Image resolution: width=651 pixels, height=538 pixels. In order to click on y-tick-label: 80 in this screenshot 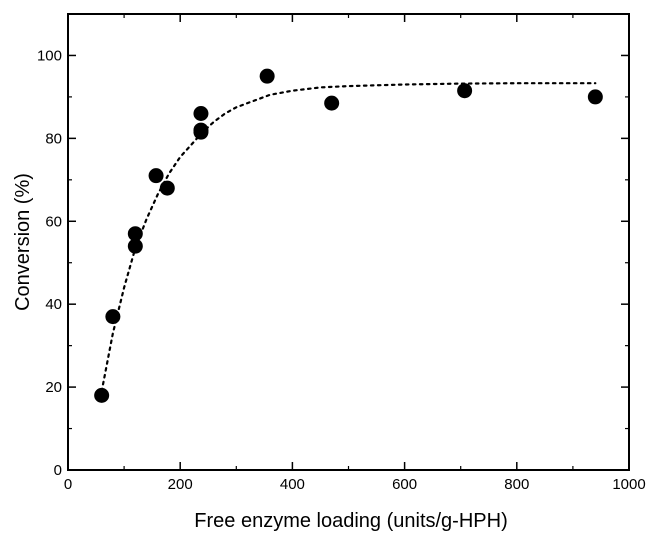, I will do `click(53, 138)`.